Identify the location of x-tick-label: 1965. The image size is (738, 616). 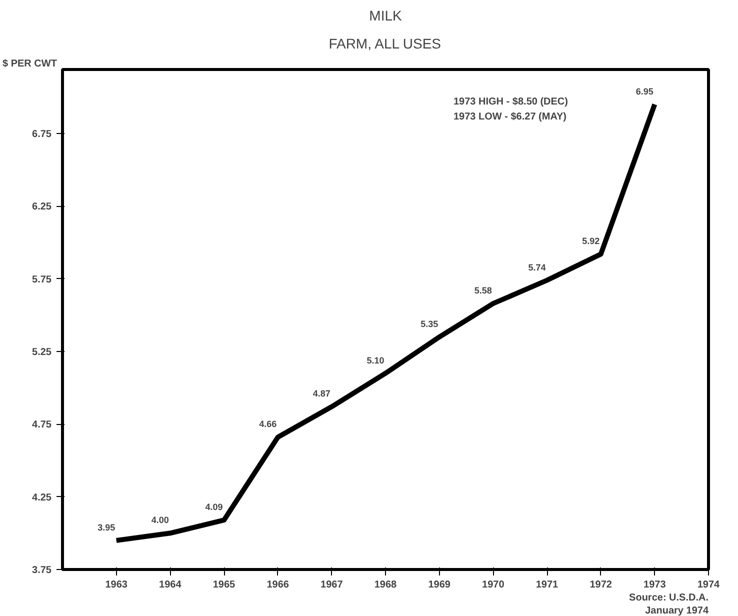
(224, 585).